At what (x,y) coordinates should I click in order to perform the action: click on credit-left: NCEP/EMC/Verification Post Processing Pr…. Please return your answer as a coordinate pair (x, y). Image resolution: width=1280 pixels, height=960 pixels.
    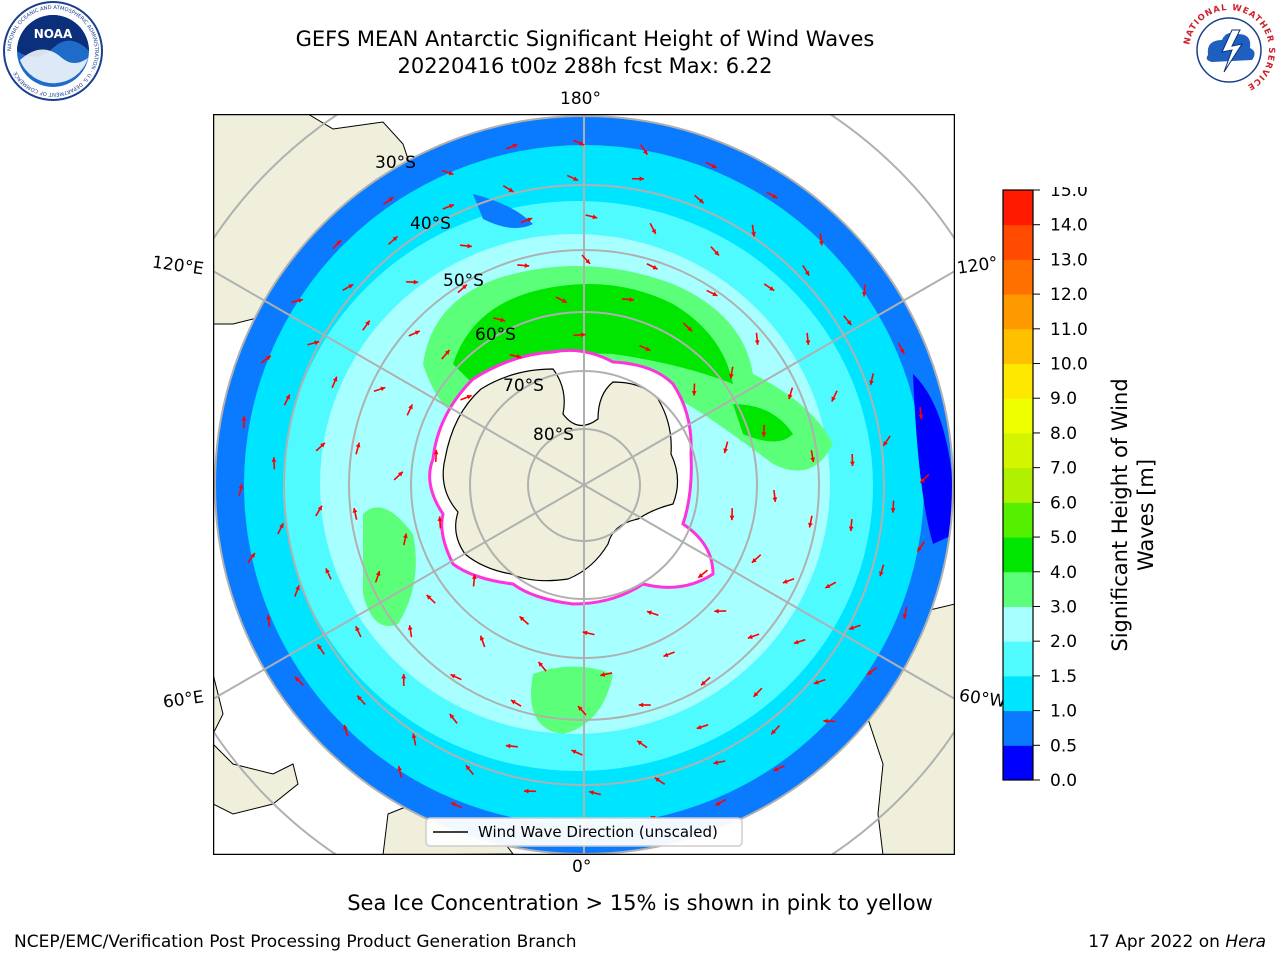
    Looking at the image, I should click on (295, 942).